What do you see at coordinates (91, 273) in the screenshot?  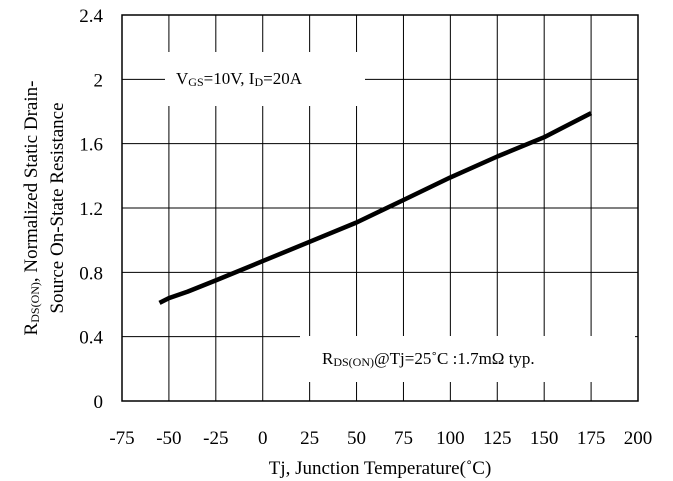 I see `y-tick-label: 0.8` at bounding box center [91, 273].